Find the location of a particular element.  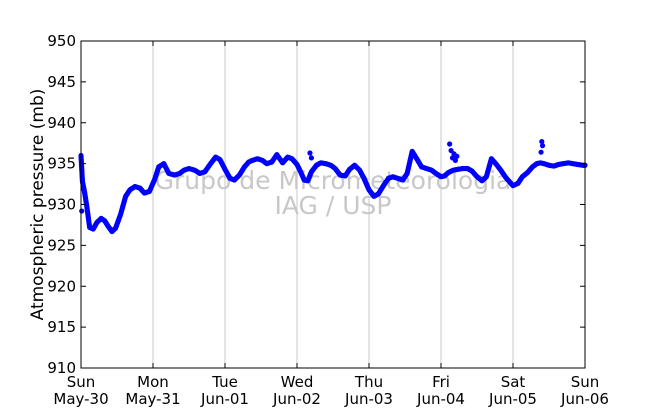

y-axis-label: Atmospheric pressure (mb) is located at coordinates (38, 205).